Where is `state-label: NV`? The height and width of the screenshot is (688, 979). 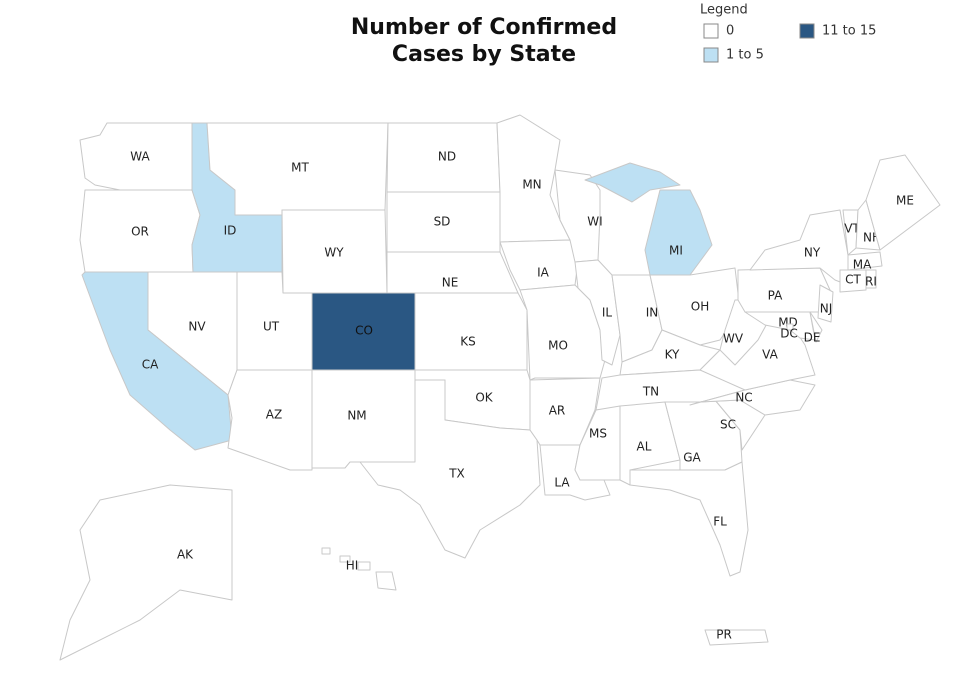 state-label: NV is located at coordinates (197, 327).